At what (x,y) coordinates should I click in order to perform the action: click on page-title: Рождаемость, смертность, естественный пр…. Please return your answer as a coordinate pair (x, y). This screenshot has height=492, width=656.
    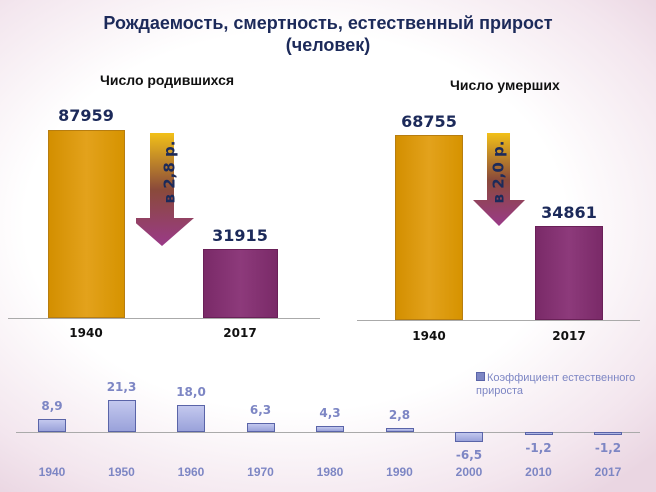
    Looking at the image, I should click on (328, 34).